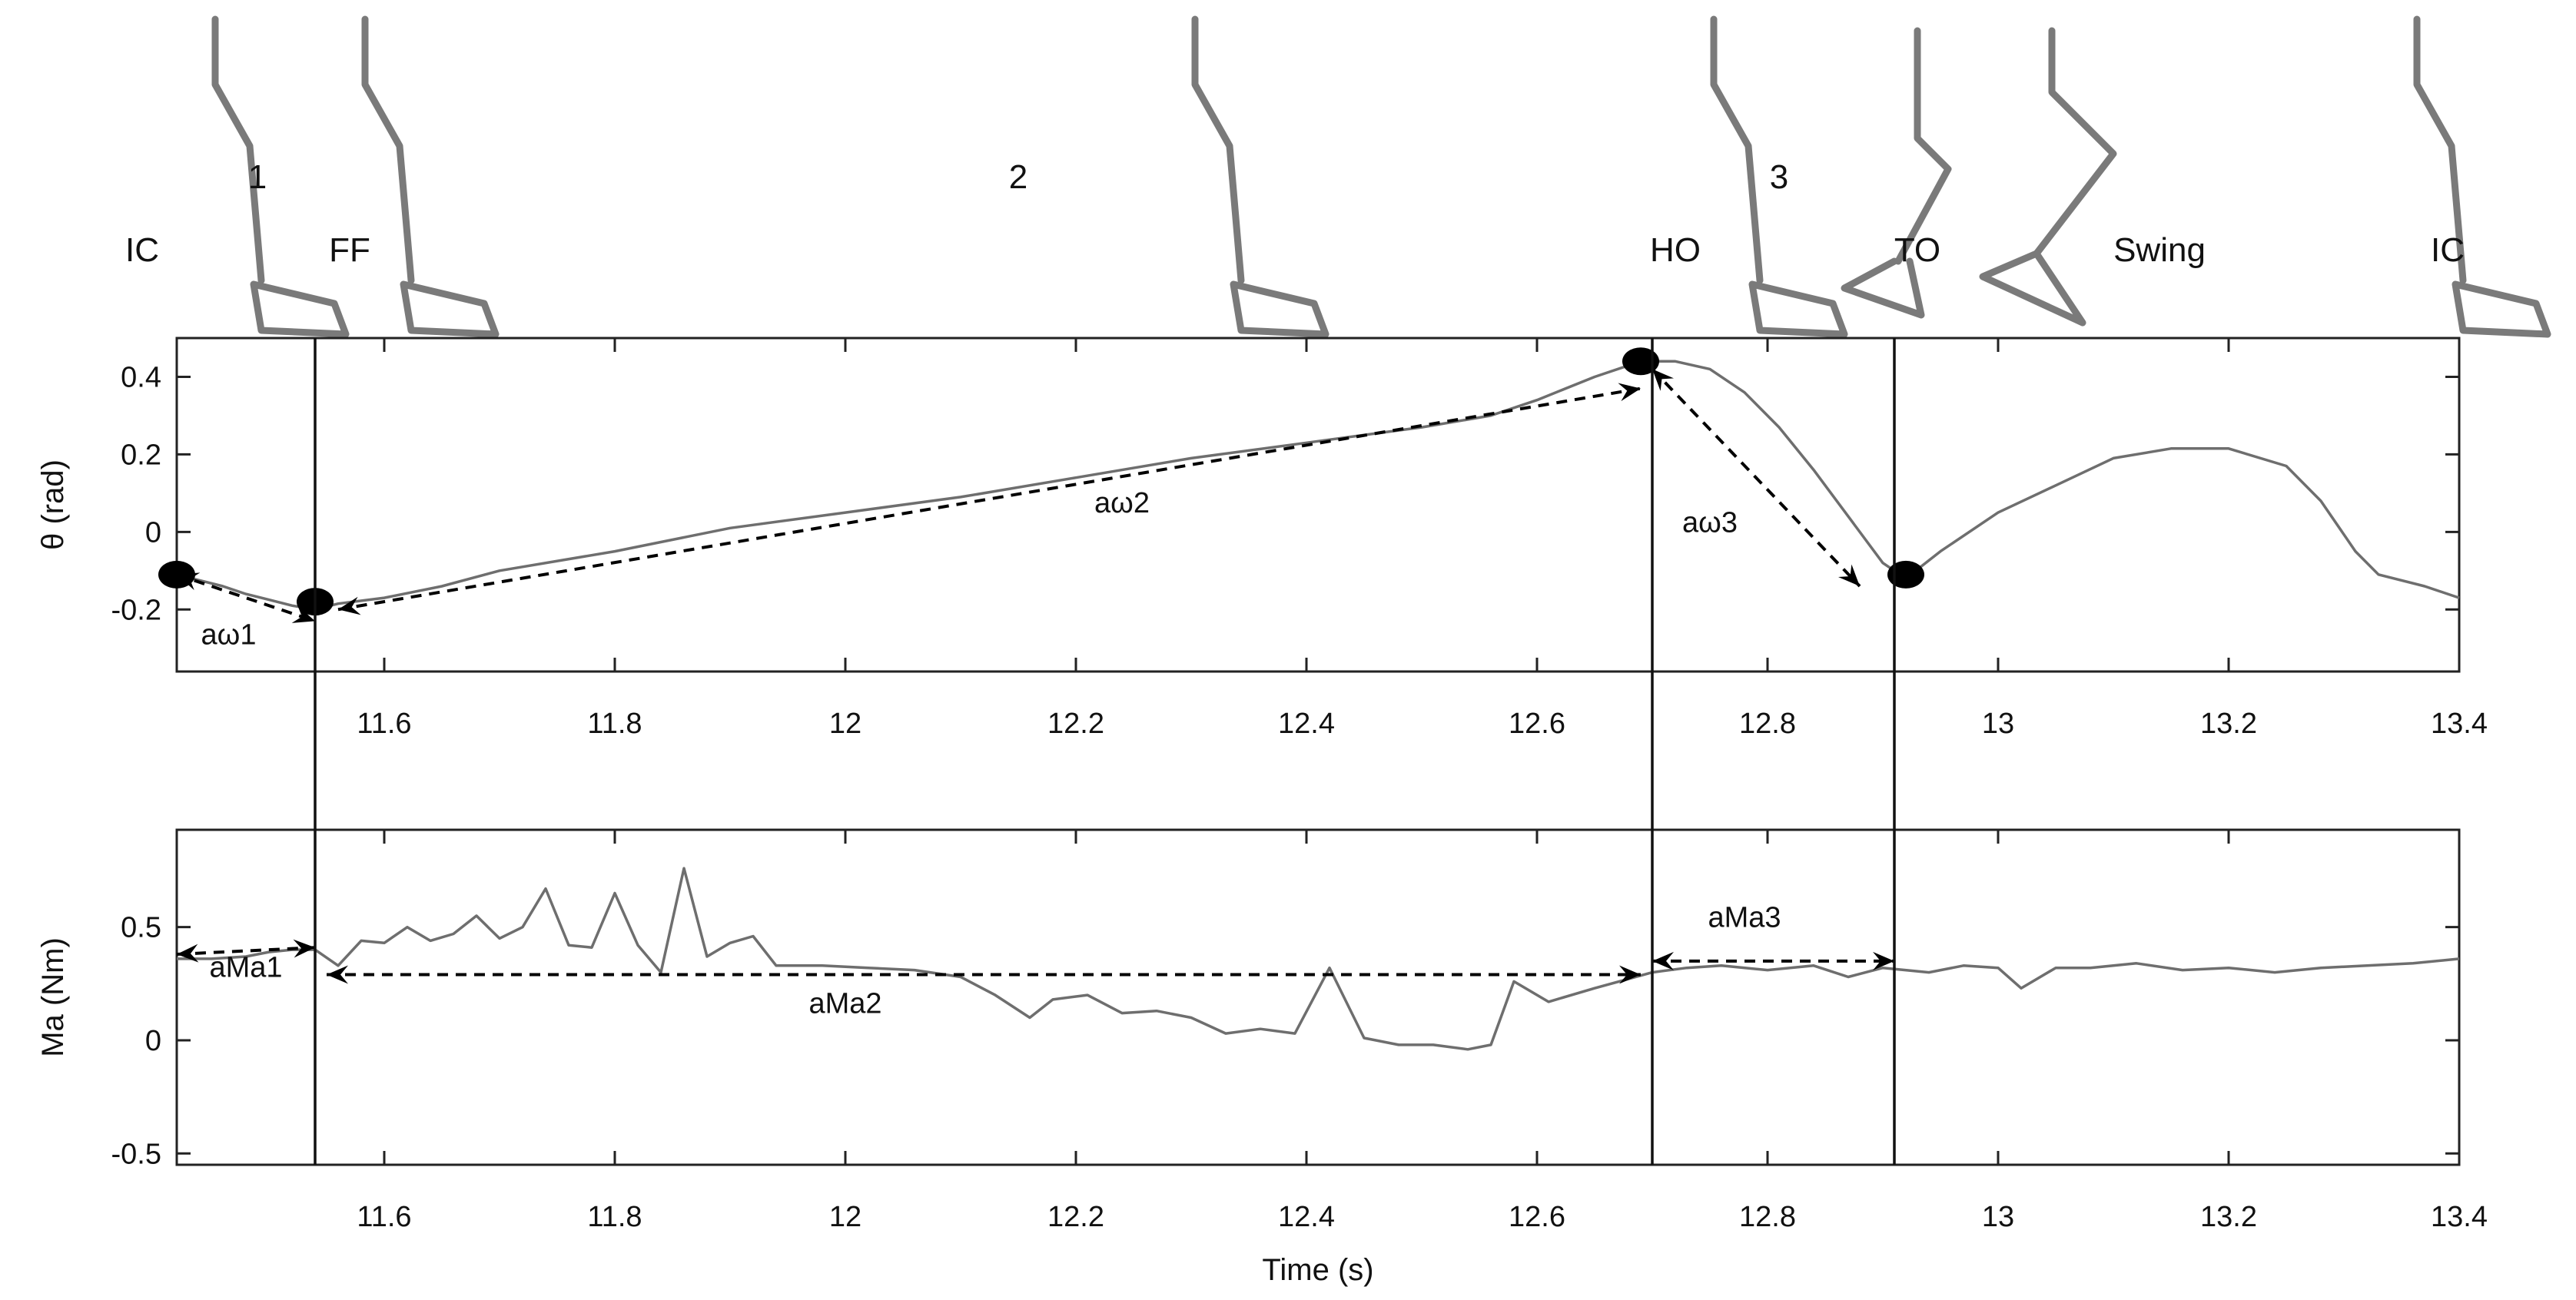 The image size is (2576, 1300). I want to click on y-axis-label: Ma (Nm), so click(53, 997).